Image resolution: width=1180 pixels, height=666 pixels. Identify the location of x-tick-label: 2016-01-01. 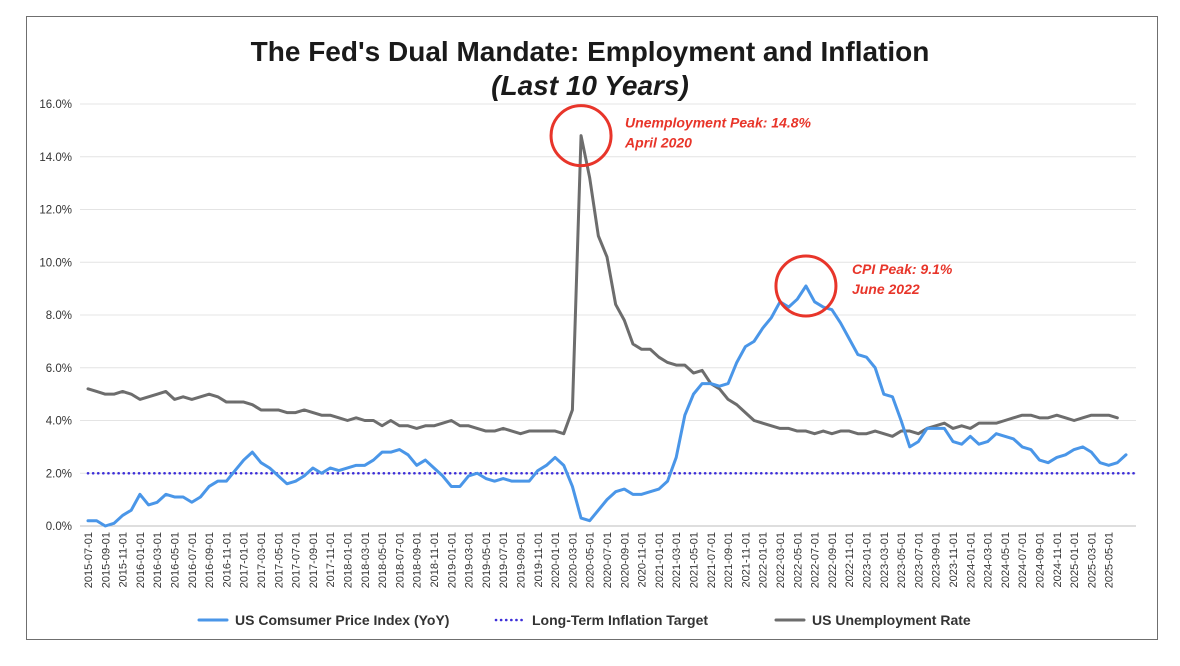
(141, 560).